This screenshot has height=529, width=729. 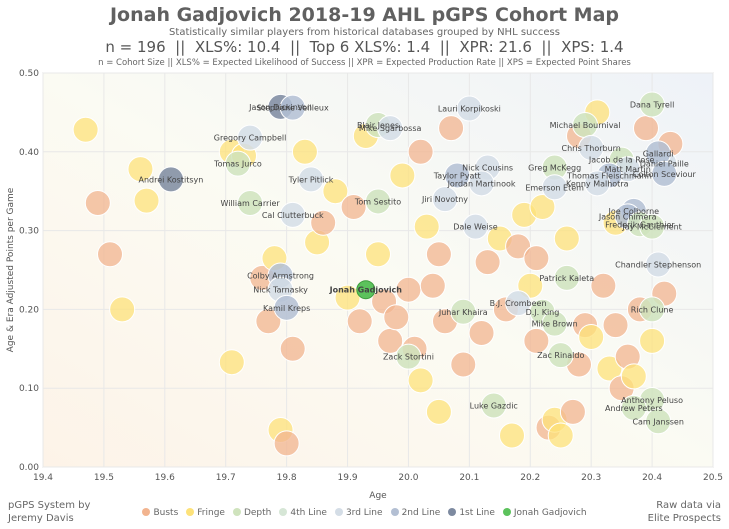 What do you see at coordinates (560, 355) in the screenshot?
I see `player-label: Zac Rinaldo` at bounding box center [560, 355].